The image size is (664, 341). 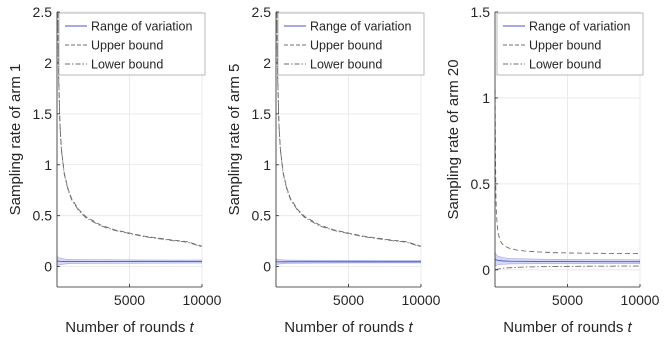 I want to click on y-axis-label: Sampling rate of arm 1, so click(x=15, y=140).